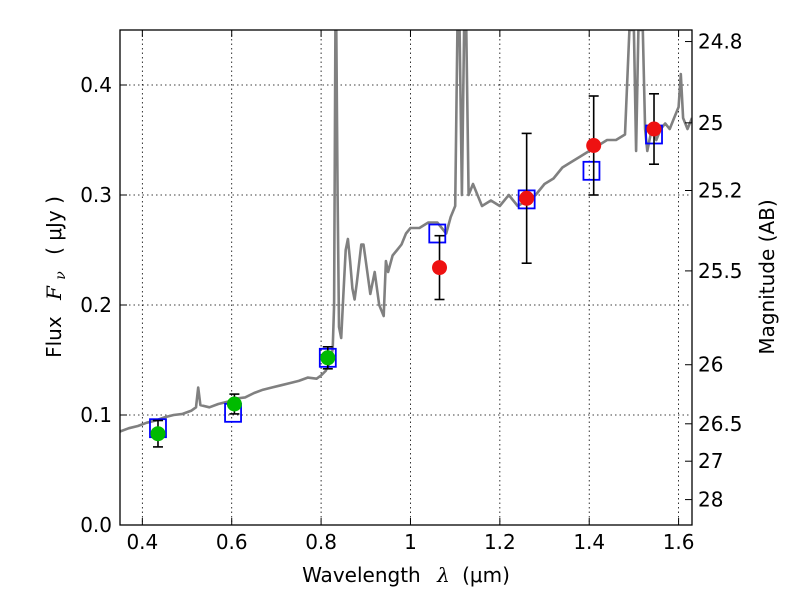 The width and height of the screenshot is (800, 600). Describe the element at coordinates (720, 42) in the screenshot. I see `y2-tick-label: 24.8` at that location.